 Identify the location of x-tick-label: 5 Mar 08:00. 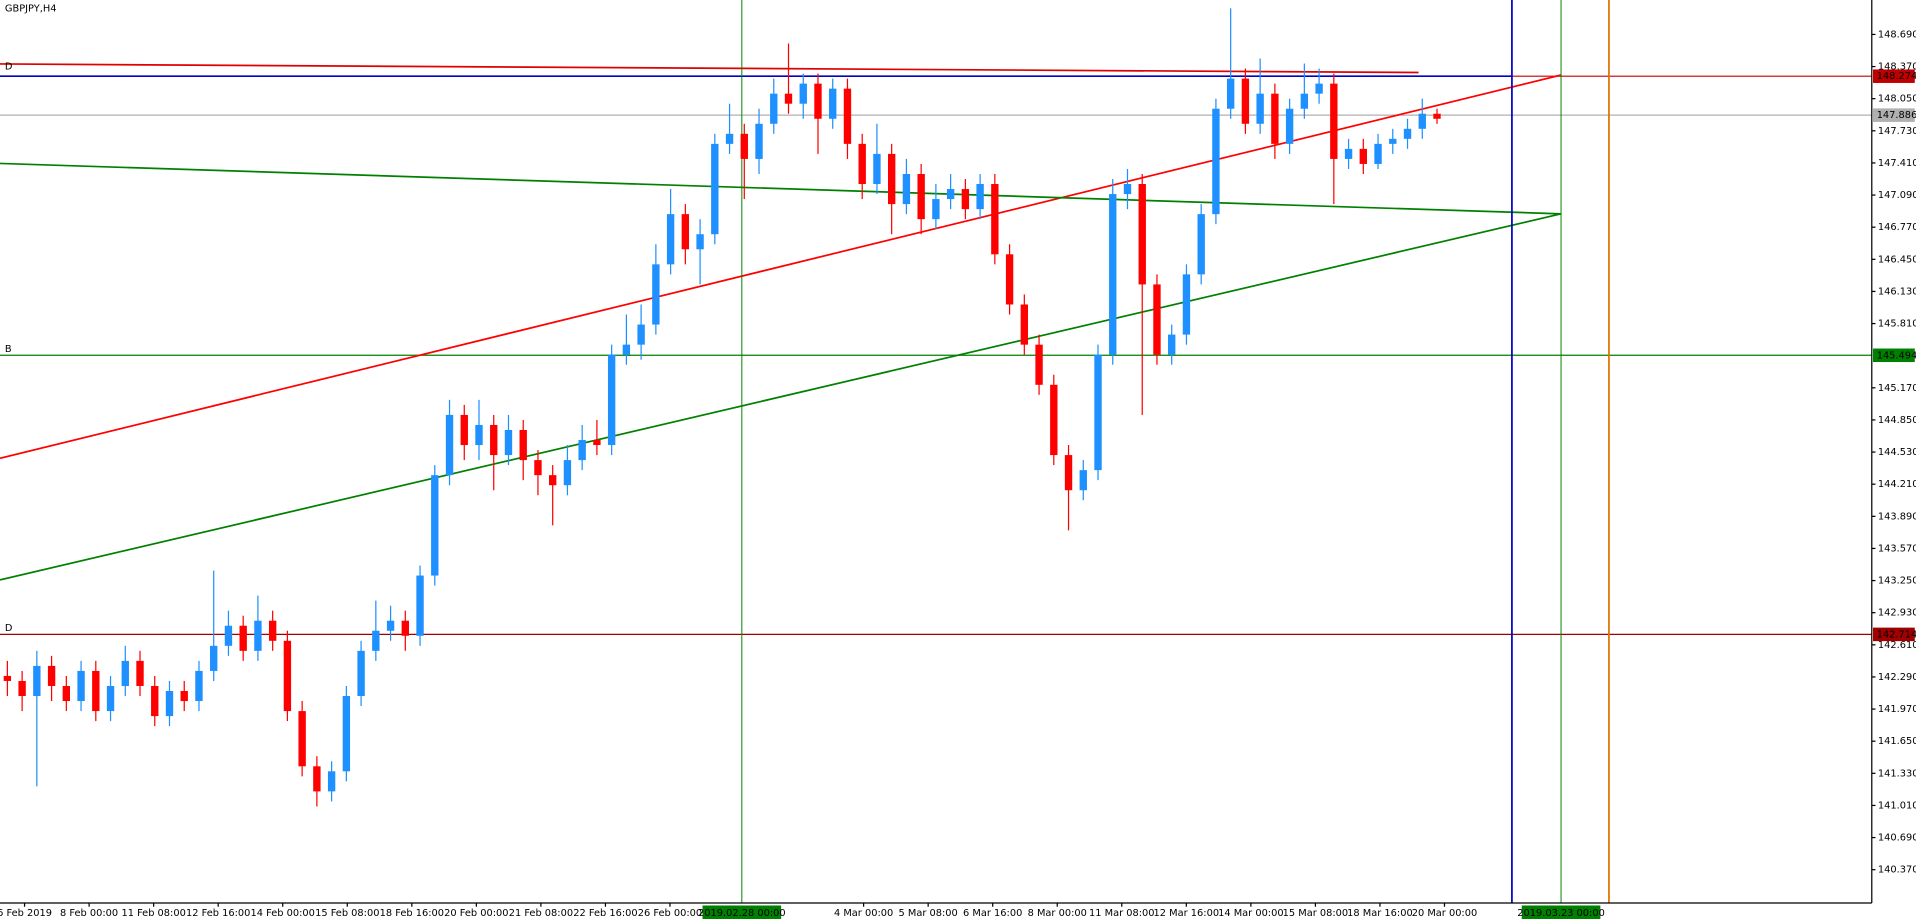
(928, 913).